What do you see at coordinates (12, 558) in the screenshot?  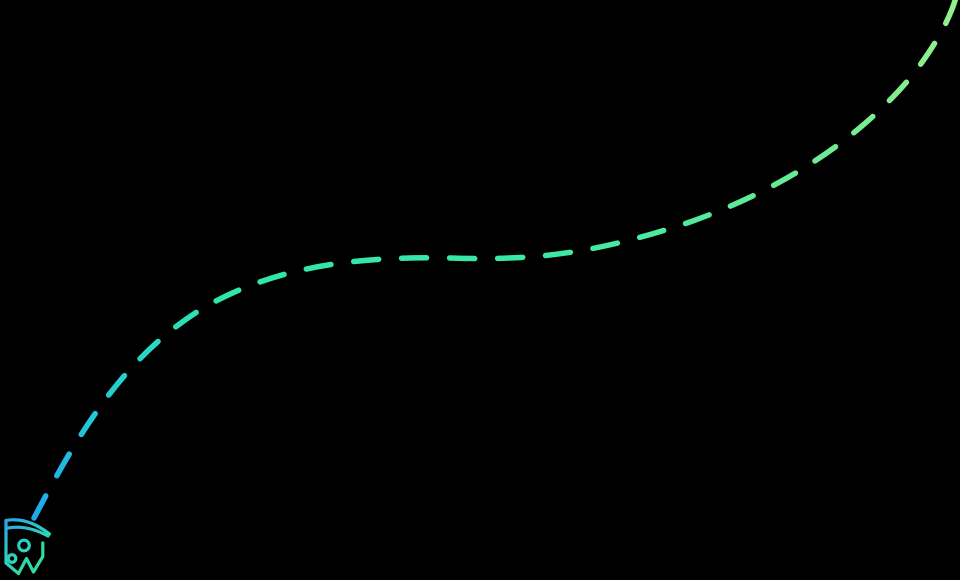 I see `pizza-topping-small` at bounding box center [12, 558].